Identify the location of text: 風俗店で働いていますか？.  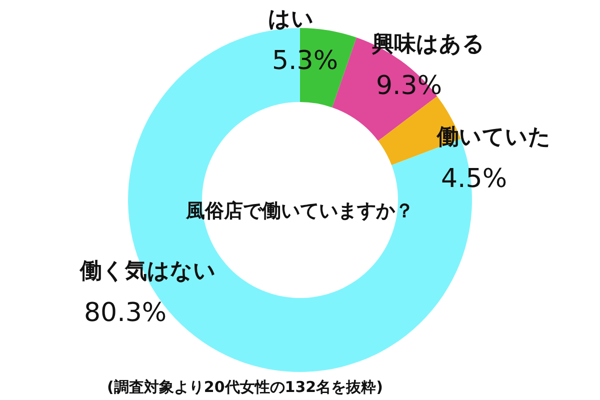
(299, 211).